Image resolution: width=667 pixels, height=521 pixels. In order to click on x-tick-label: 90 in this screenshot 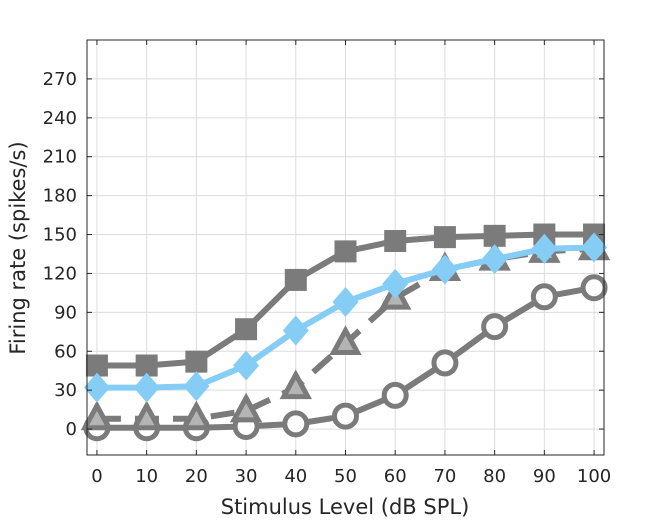, I will do `click(544, 476)`.